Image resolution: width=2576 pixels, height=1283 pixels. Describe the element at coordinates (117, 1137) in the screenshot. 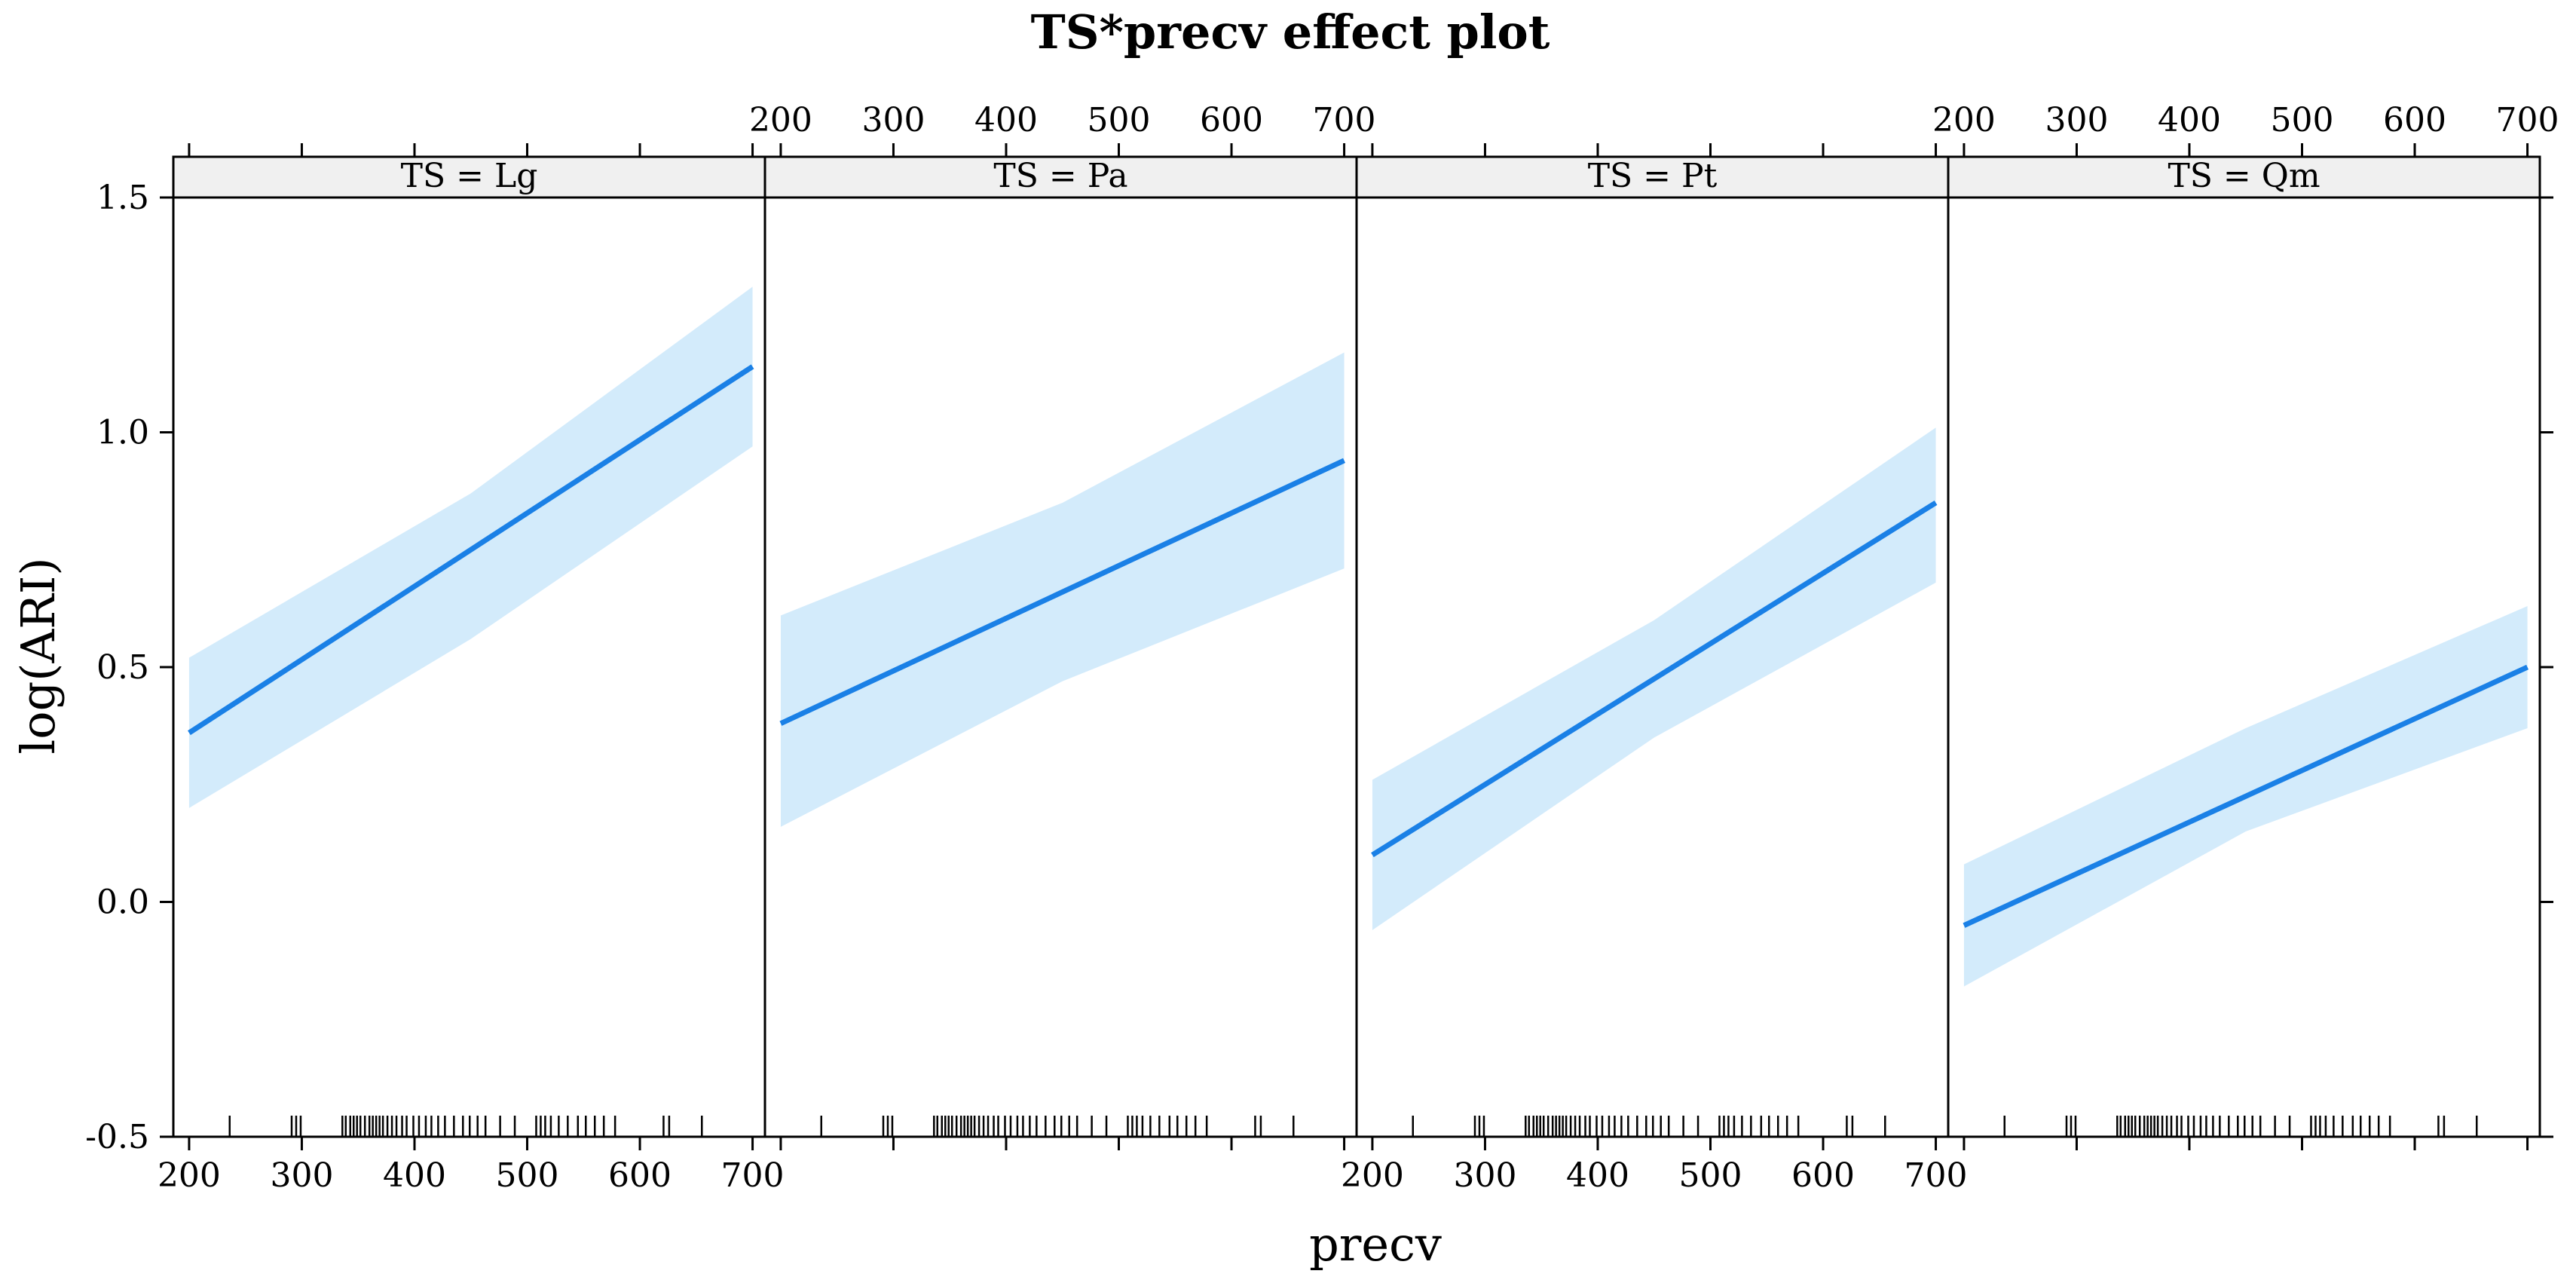

I see `y-tick-label: -0.5` at that location.